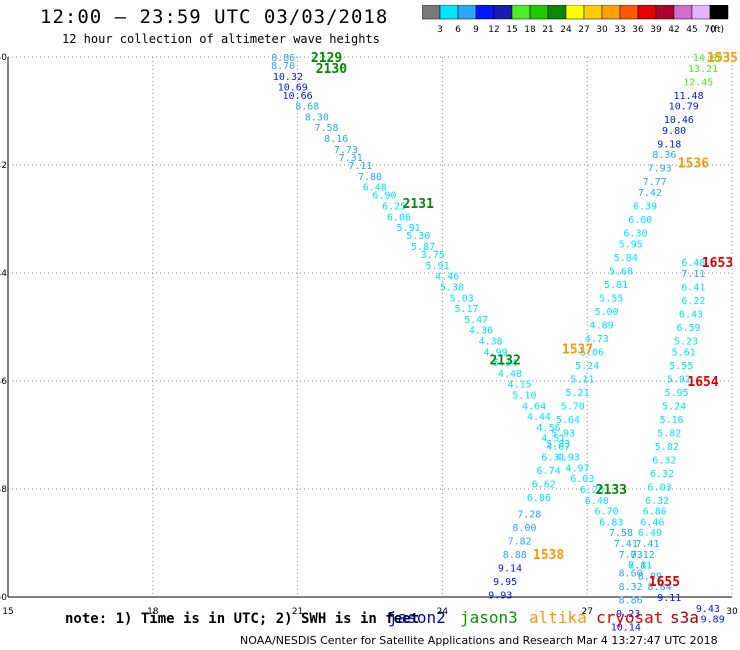 Image resolution: width=740 pixels, height=650 pixels. Describe the element at coordinates (384, 196) in the screenshot. I see `wave-height-value: 6.90` at that location.